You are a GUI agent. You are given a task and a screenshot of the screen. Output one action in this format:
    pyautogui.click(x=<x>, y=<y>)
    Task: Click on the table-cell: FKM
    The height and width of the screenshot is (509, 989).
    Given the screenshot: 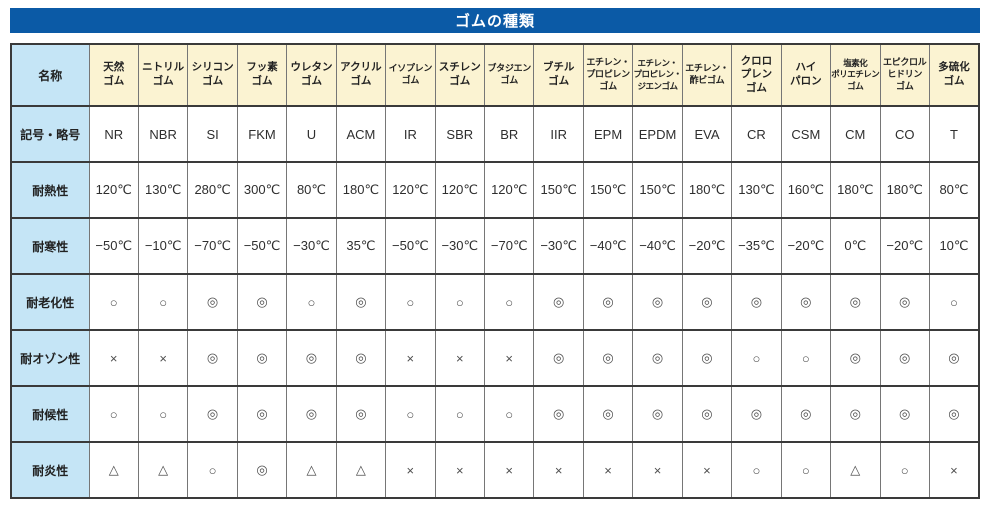 What is the action you would take?
    pyautogui.click(x=262, y=134)
    